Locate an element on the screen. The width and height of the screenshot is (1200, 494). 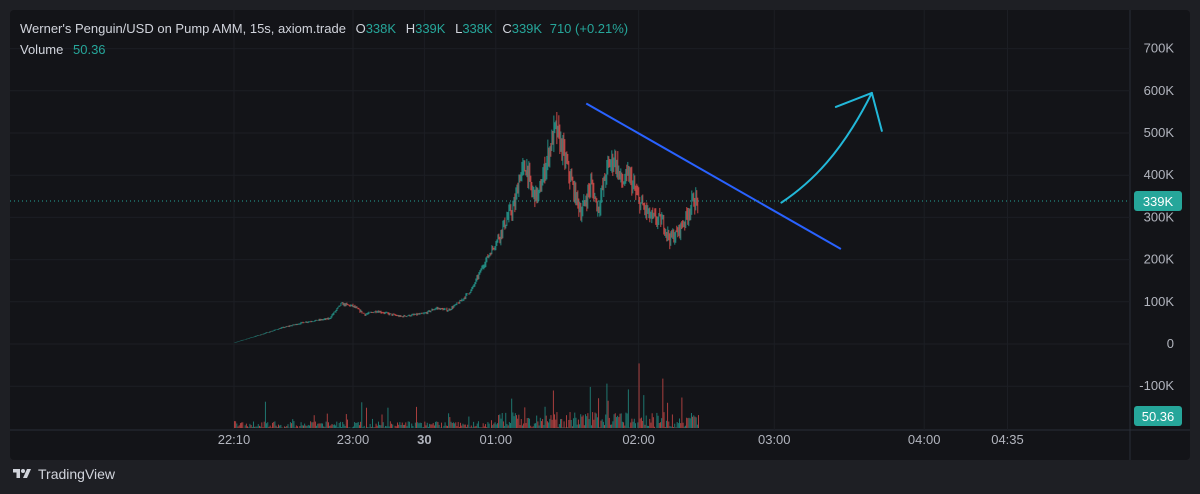
y-tick-label: 200K is located at coordinates (1159, 259).